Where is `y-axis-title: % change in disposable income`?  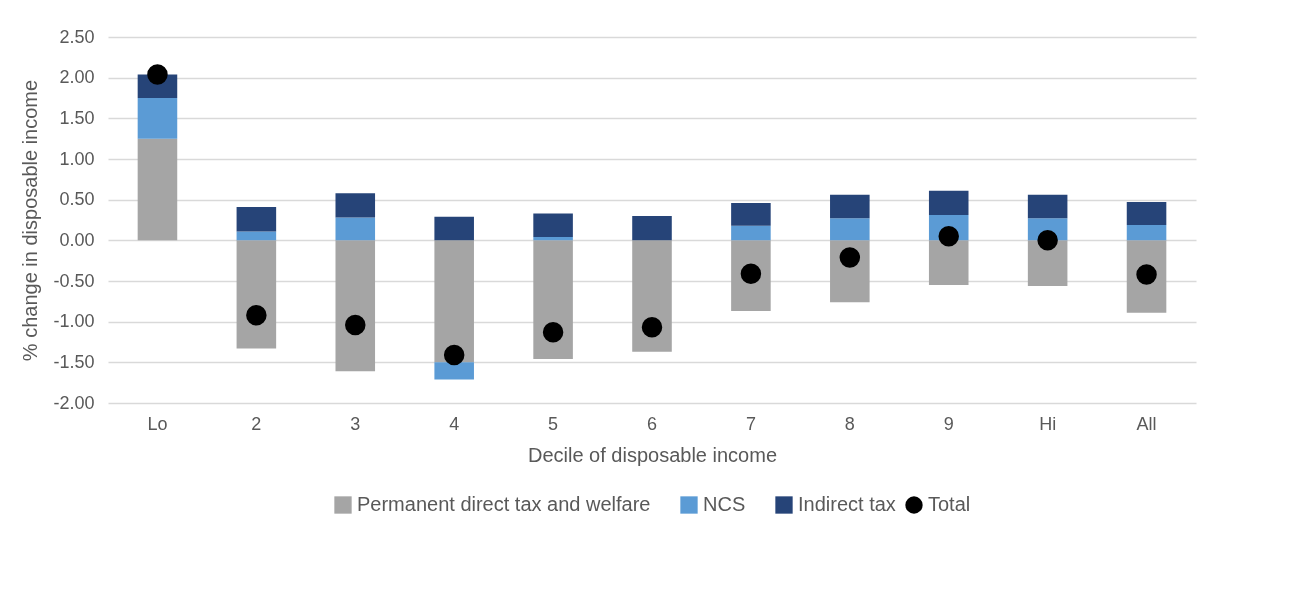 y-axis-title: % change in disposable income is located at coordinates (30, 220).